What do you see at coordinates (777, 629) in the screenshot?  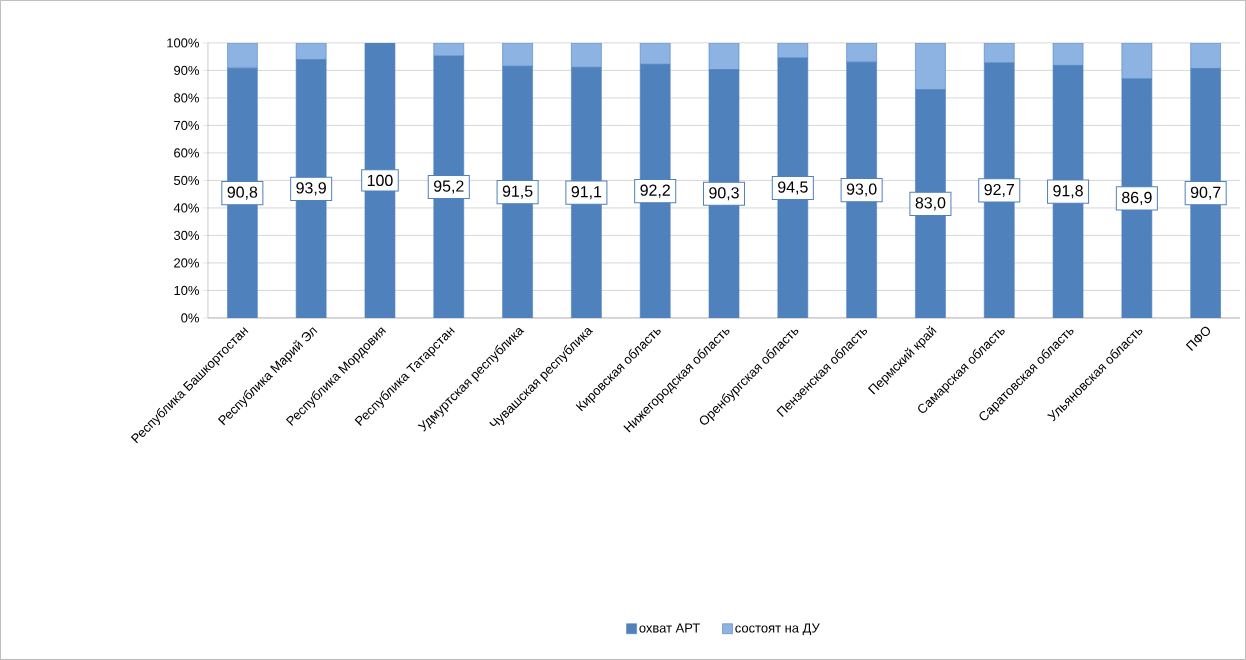 I see `legend-label: состоят на ДУ` at bounding box center [777, 629].